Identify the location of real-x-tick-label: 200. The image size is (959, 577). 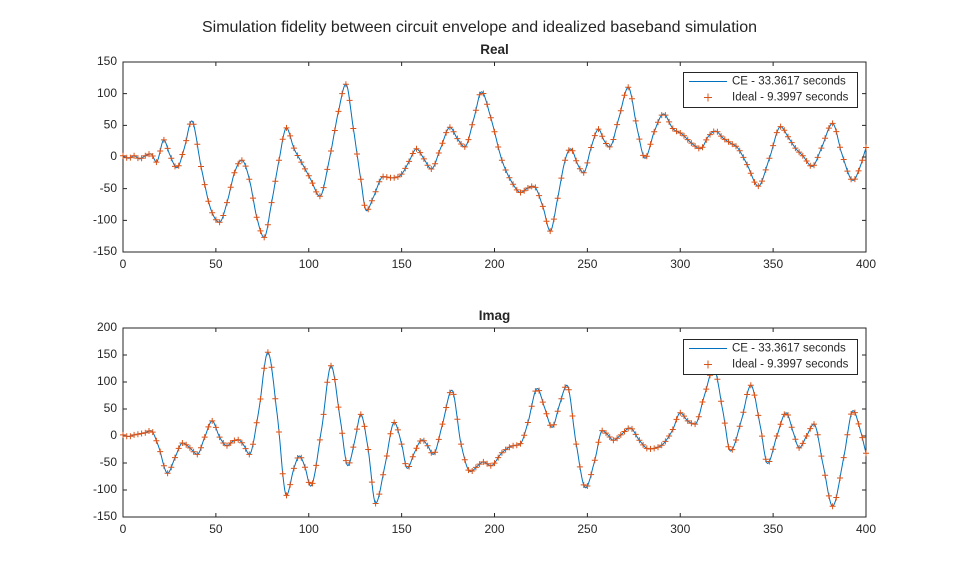
(494, 264).